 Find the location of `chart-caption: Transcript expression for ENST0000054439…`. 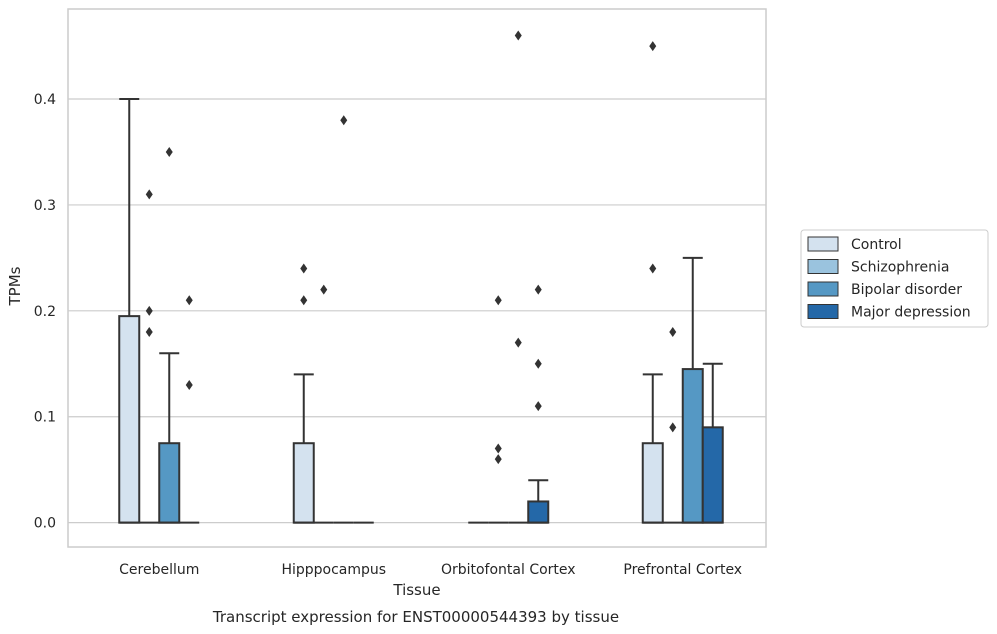

chart-caption: Transcript expression for ENST0000054439… is located at coordinates (415, 617).